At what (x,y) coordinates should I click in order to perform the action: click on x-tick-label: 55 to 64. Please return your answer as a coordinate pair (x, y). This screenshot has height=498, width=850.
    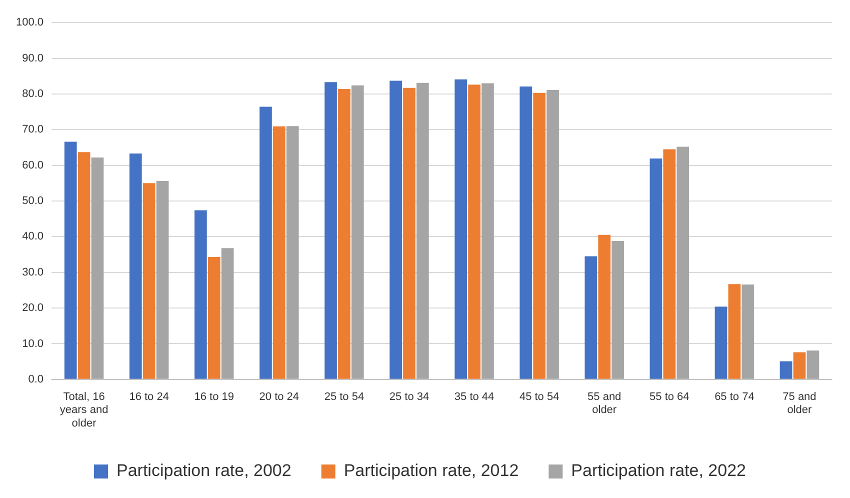
    Looking at the image, I should click on (670, 397).